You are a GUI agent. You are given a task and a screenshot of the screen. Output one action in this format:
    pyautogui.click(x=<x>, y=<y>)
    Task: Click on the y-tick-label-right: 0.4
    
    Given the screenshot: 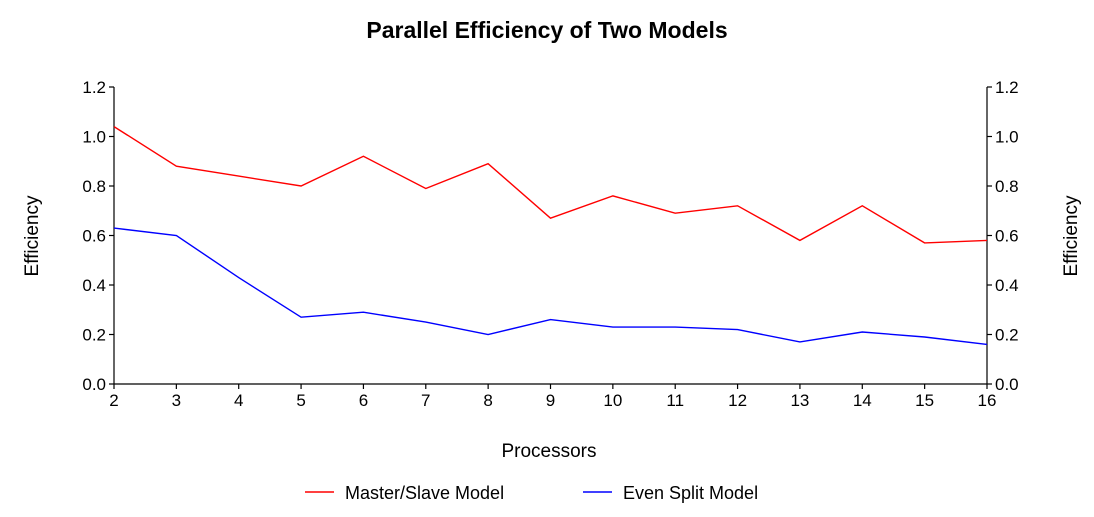 What is the action you would take?
    pyautogui.click(x=1007, y=285)
    